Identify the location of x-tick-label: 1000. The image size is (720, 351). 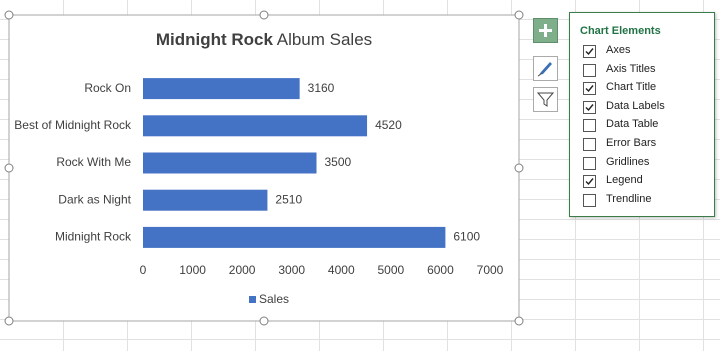
(192, 270).